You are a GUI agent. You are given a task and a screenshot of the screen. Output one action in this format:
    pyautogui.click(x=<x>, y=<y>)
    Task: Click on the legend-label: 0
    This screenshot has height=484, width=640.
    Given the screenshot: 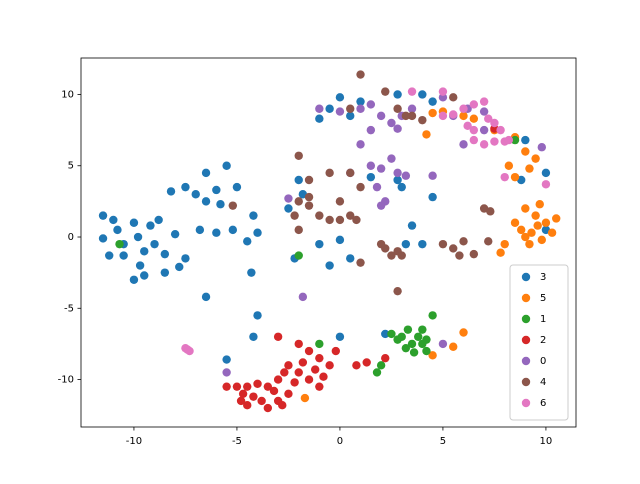 What is the action you would take?
    pyautogui.click(x=543, y=361)
    